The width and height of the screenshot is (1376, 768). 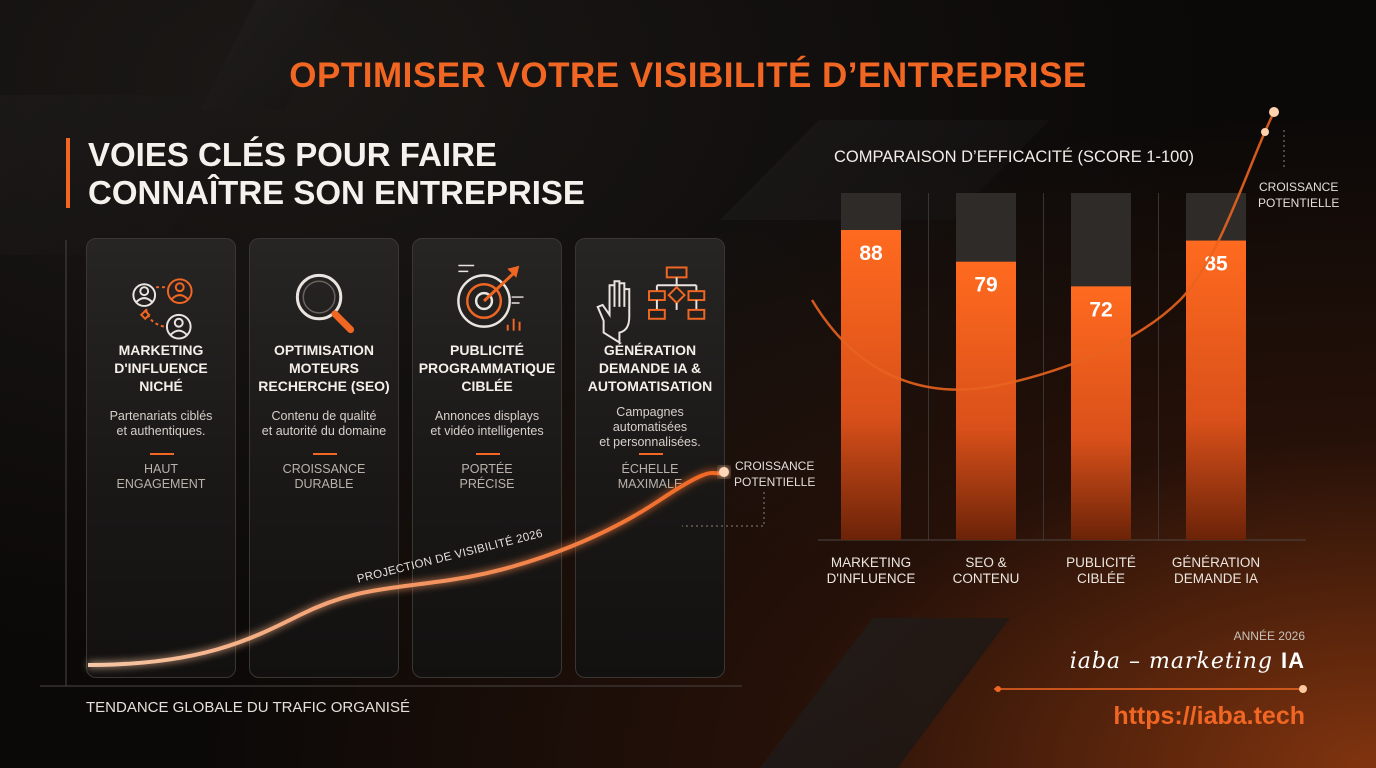 I want to click on card-description: Partenariats ciblés et authentiques., so click(x=161, y=423).